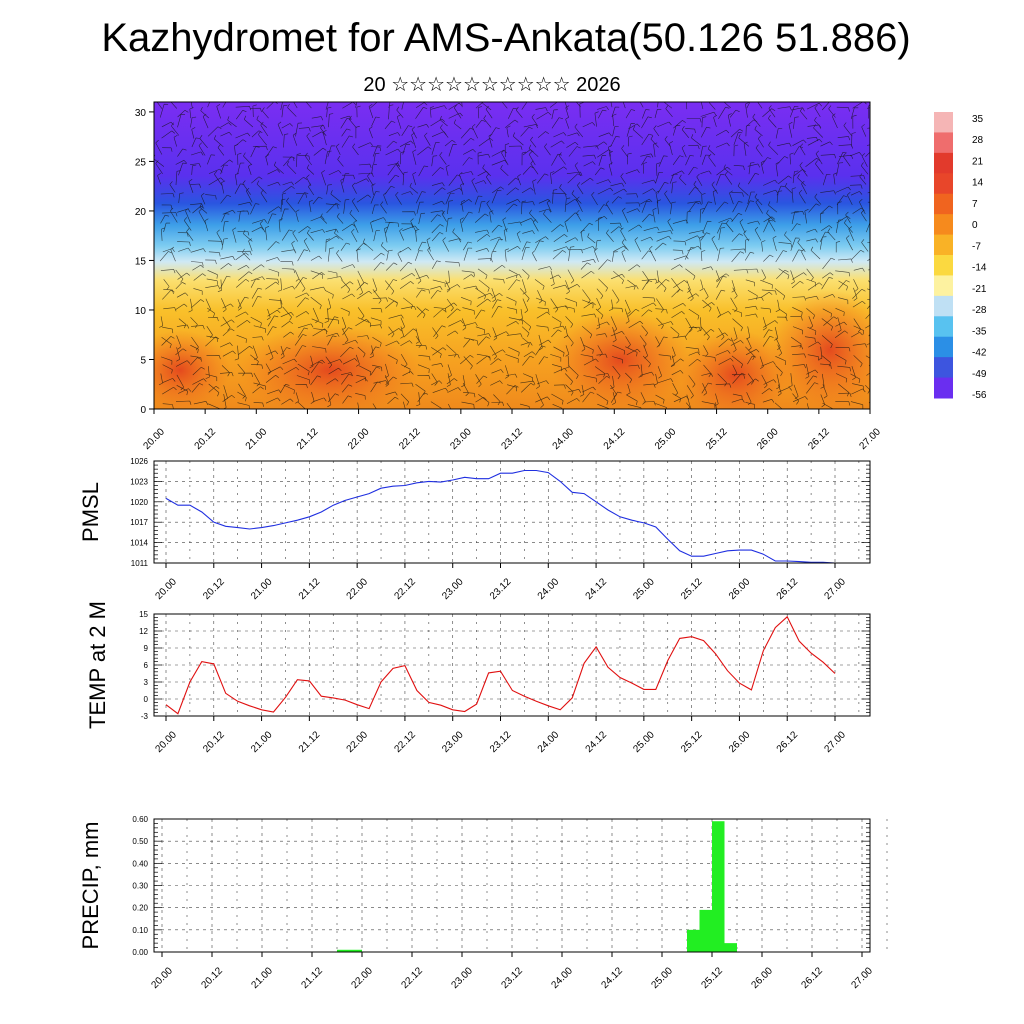  I want to click on precip-bar, so click(343, 950).